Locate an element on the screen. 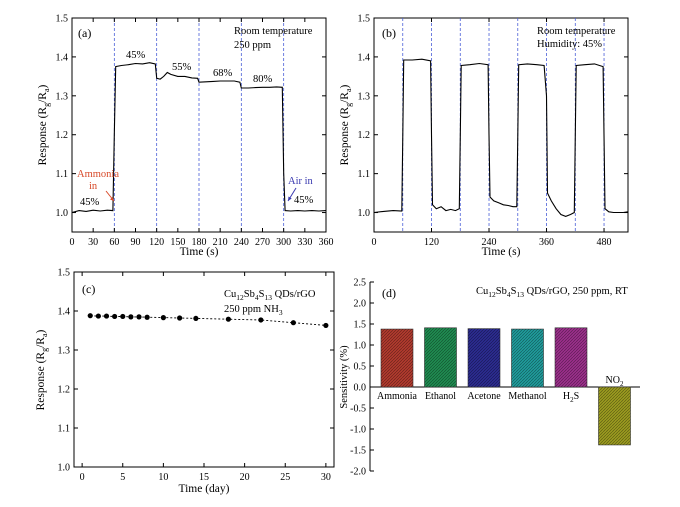 The image size is (680, 507). panel-a-xlabel: Time (s) is located at coordinates (199, 252).